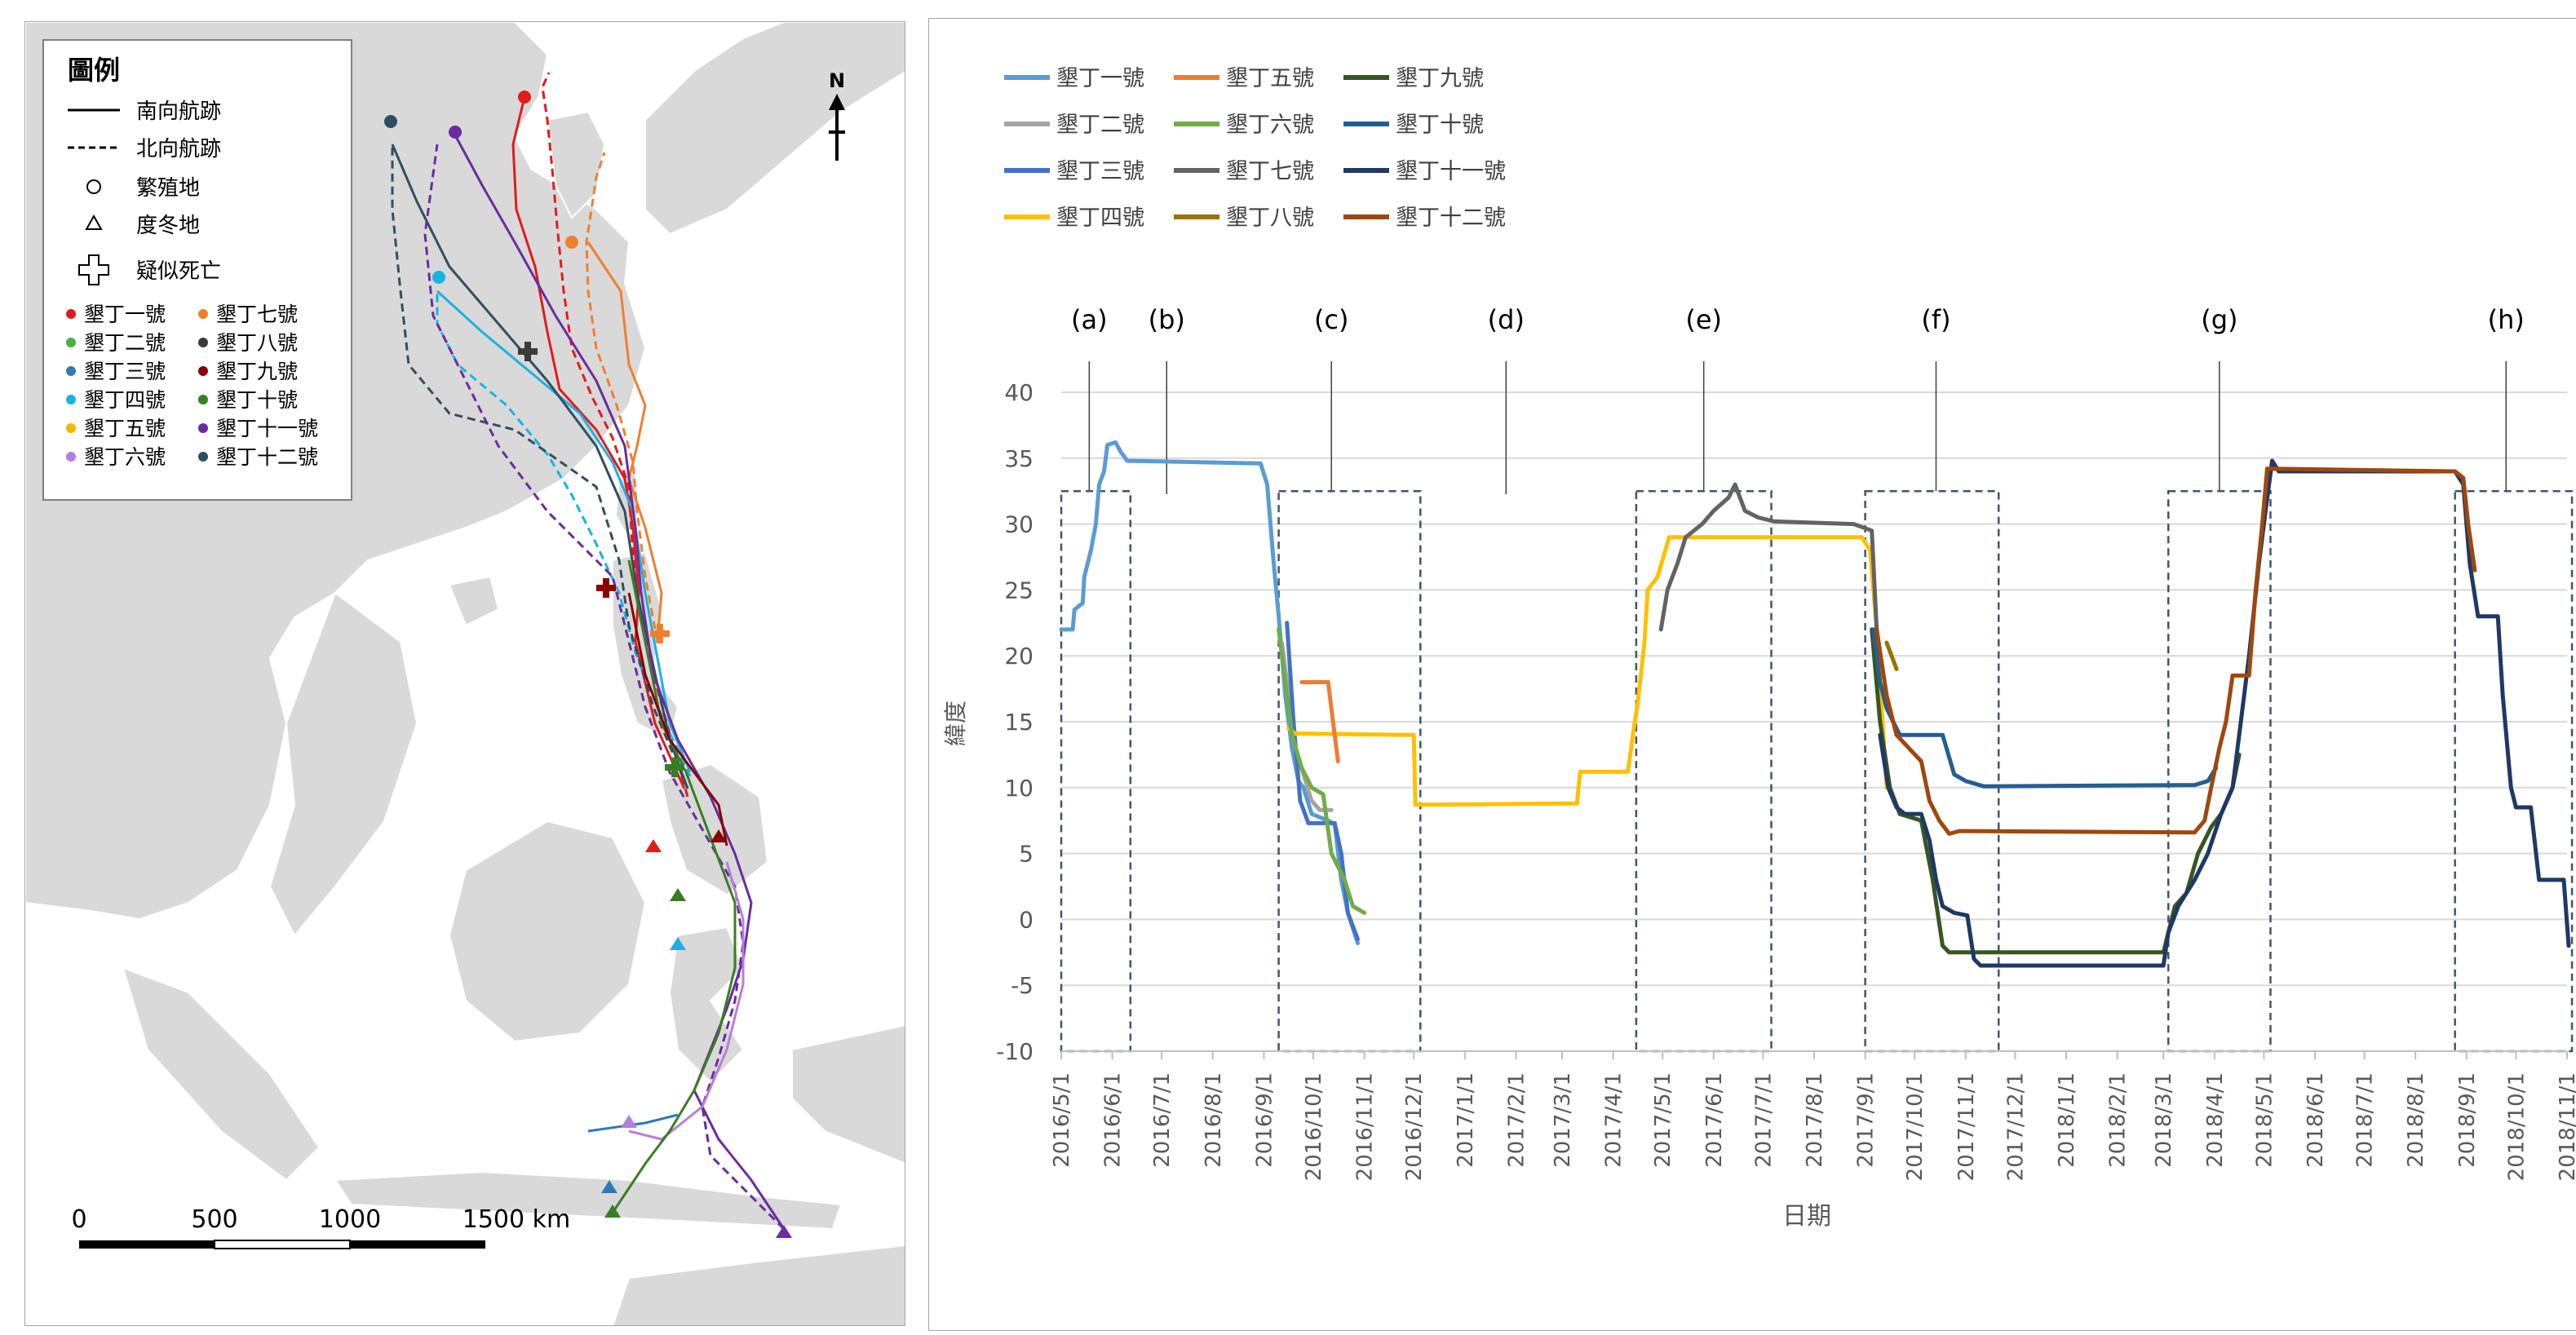 This screenshot has width=2576, height=1335. What do you see at coordinates (1100, 219) in the screenshot?
I see `legend-label: 墾丁四號` at bounding box center [1100, 219].